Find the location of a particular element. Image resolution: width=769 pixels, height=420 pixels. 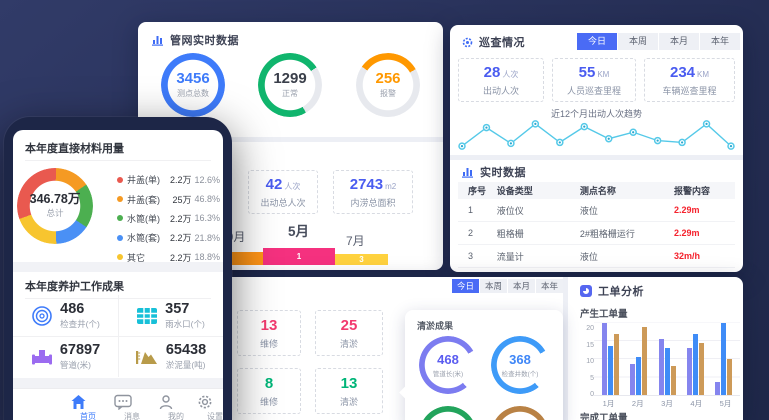

stat-repair-2: 8 维修 is located at coordinates (269, 391).